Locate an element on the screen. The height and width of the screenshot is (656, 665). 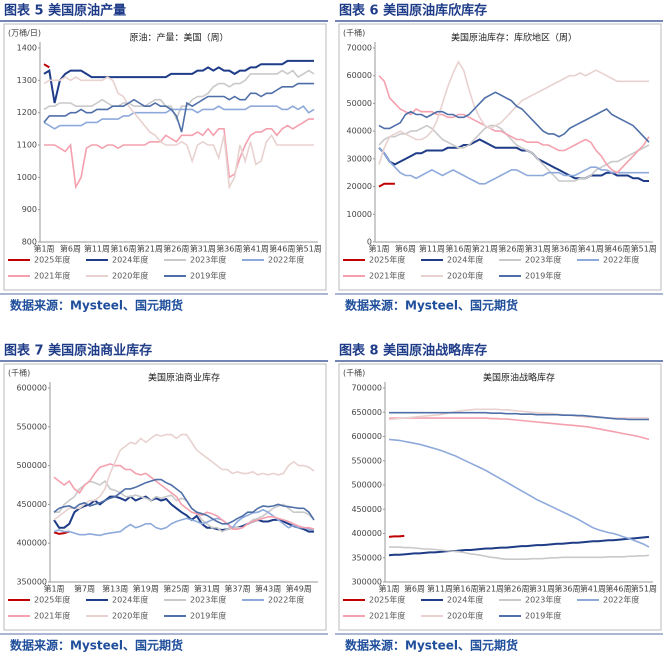
y-tick-label: 1200 is located at coordinates (27, 112).